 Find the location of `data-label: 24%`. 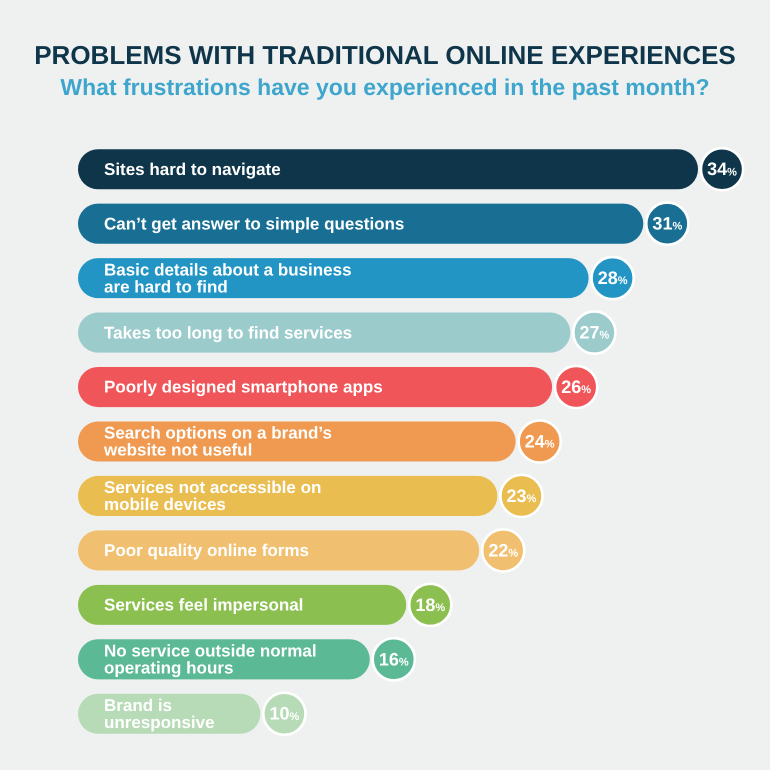

data-label: 24% is located at coordinates (539, 441).